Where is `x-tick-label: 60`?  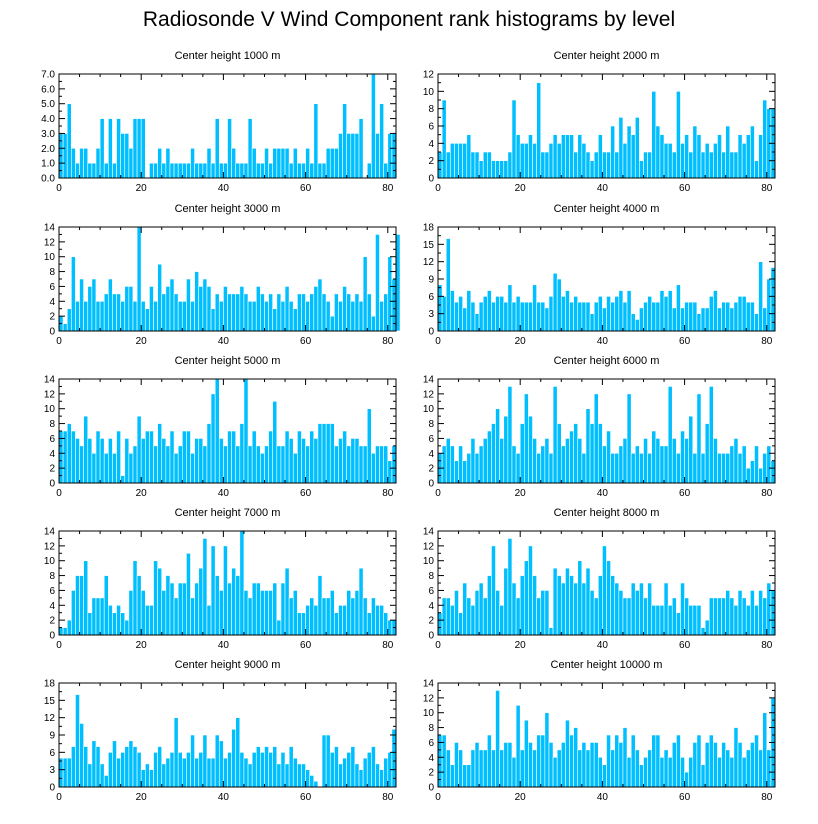 x-tick-label: 60 is located at coordinates (306, 188).